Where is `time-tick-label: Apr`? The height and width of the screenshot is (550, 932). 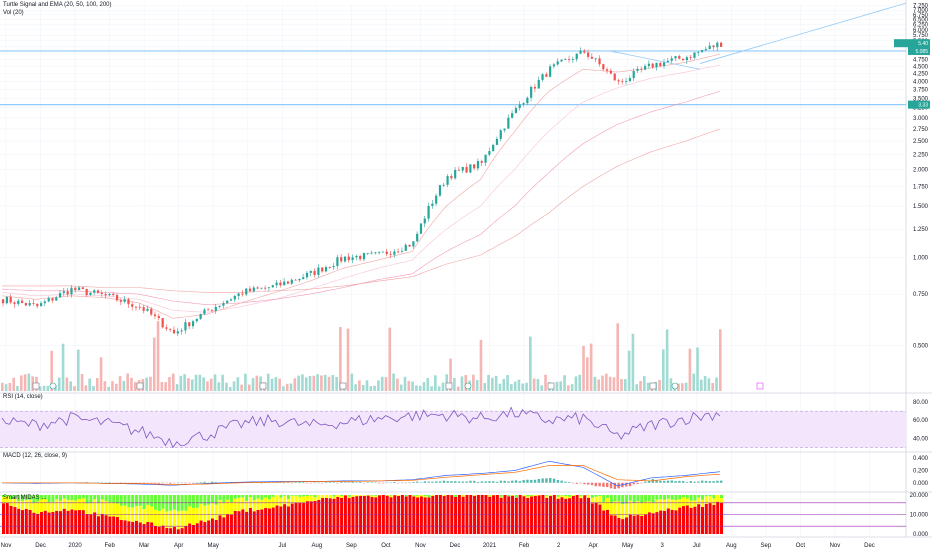
time-tick-label: Apr is located at coordinates (178, 546).